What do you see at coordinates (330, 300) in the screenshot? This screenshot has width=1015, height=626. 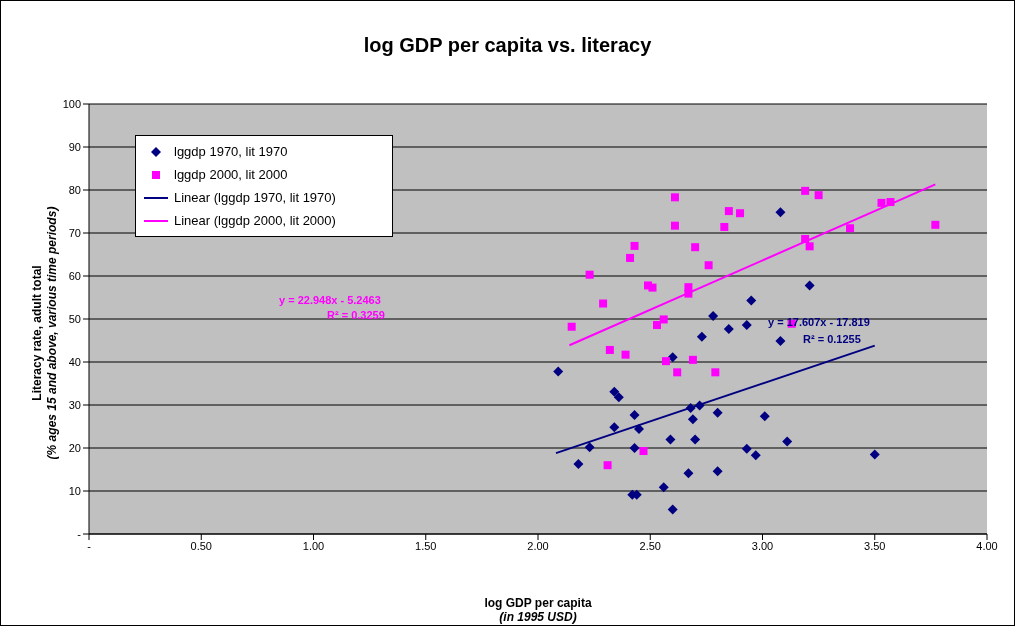 I see `annotation: y = 22.948x - 5.2463` at bounding box center [330, 300].